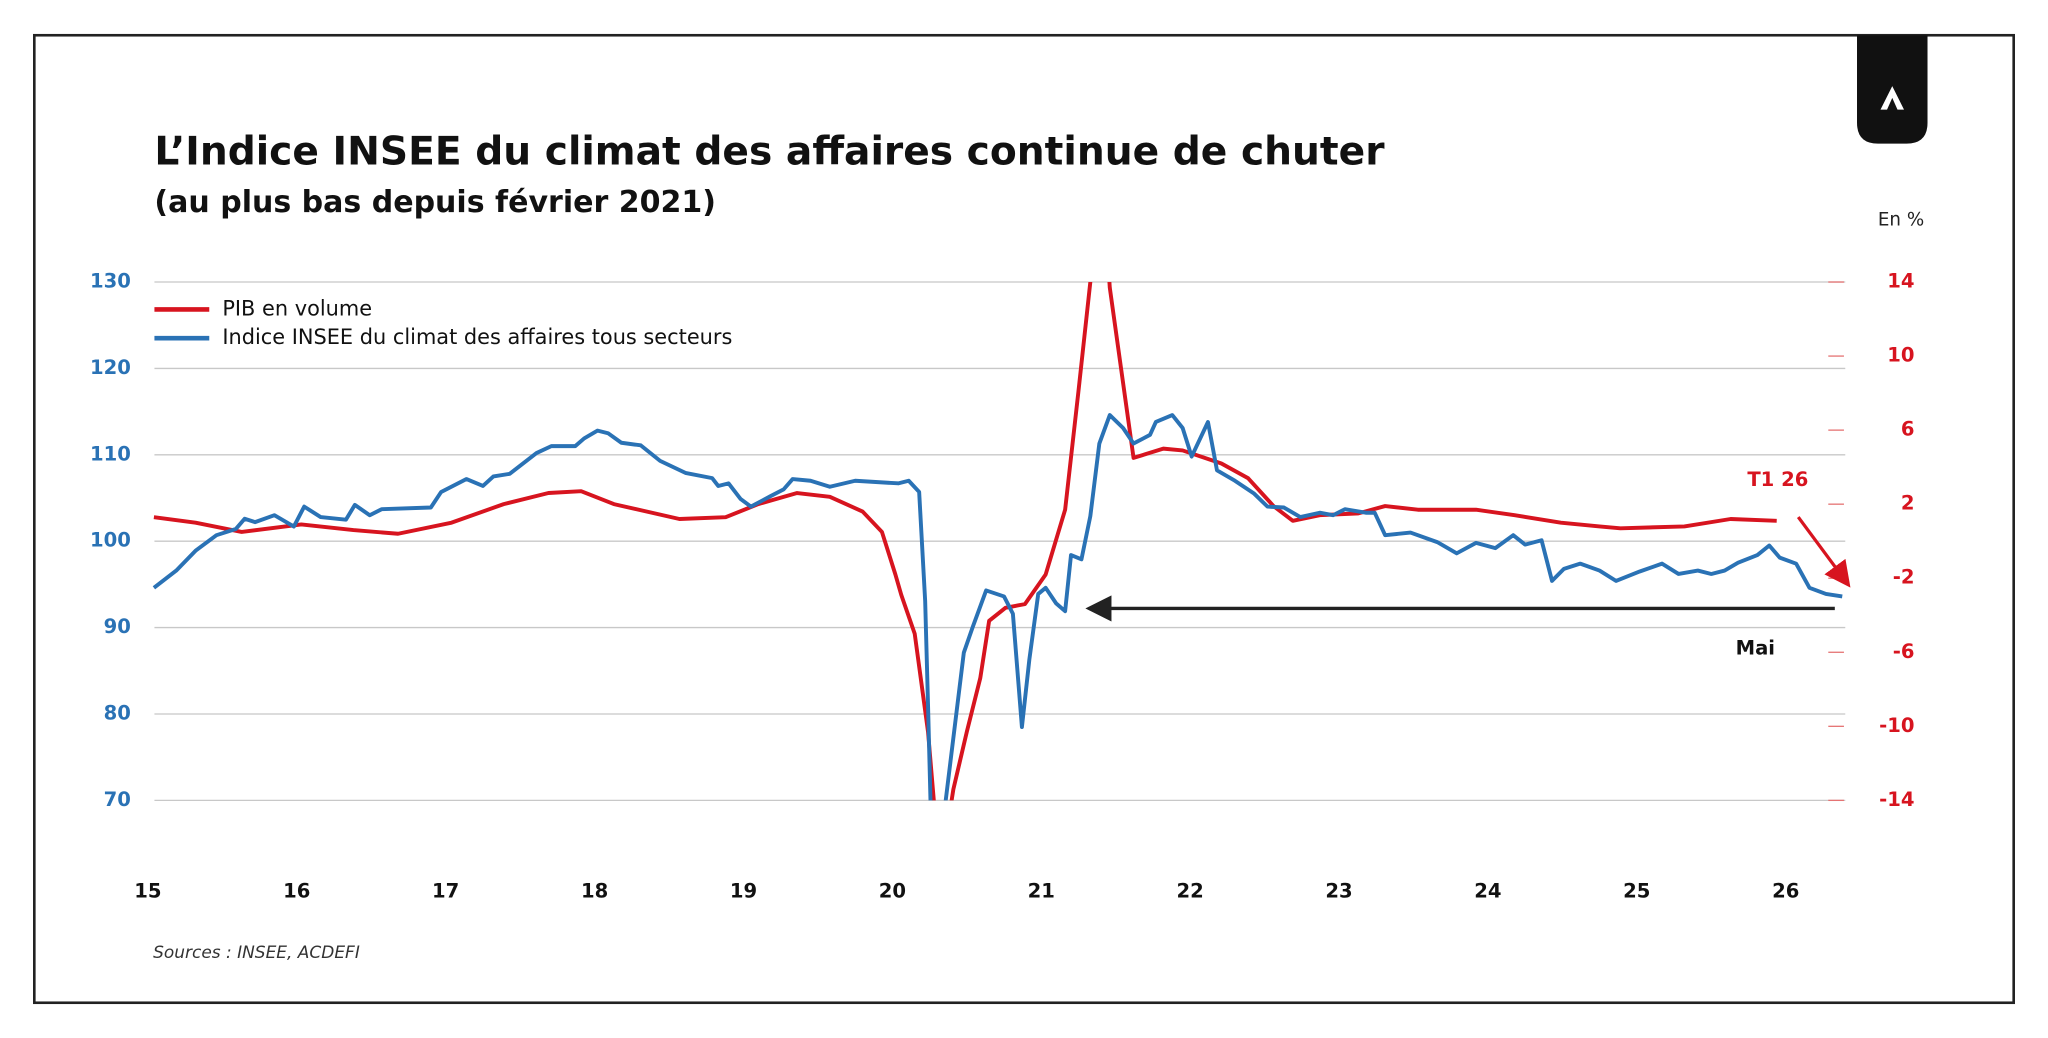 Image resolution: width=2048 pixels, height=1038 pixels. I want to click on x-tick-label: 24, so click(1487, 890).